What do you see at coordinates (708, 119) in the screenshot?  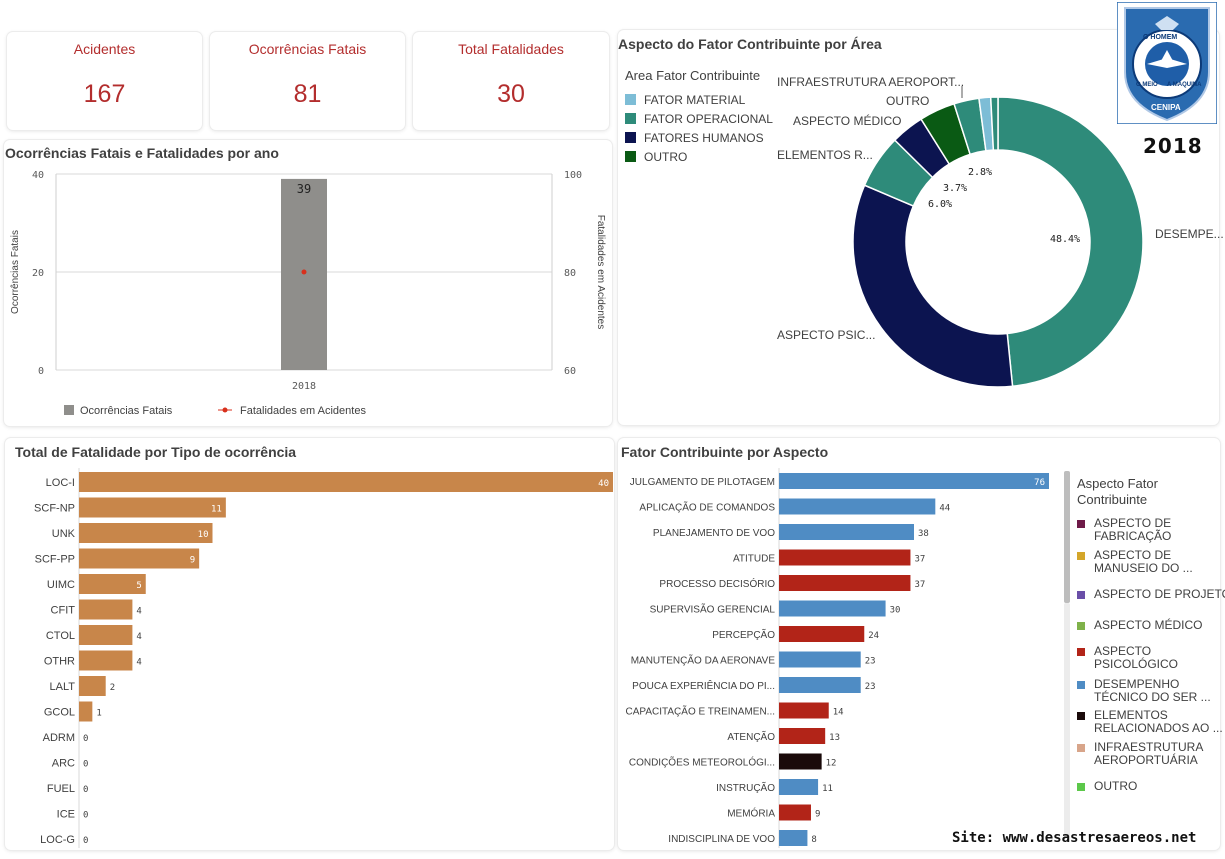 I see `legend-label: FATOR OPERACIONAL` at bounding box center [708, 119].